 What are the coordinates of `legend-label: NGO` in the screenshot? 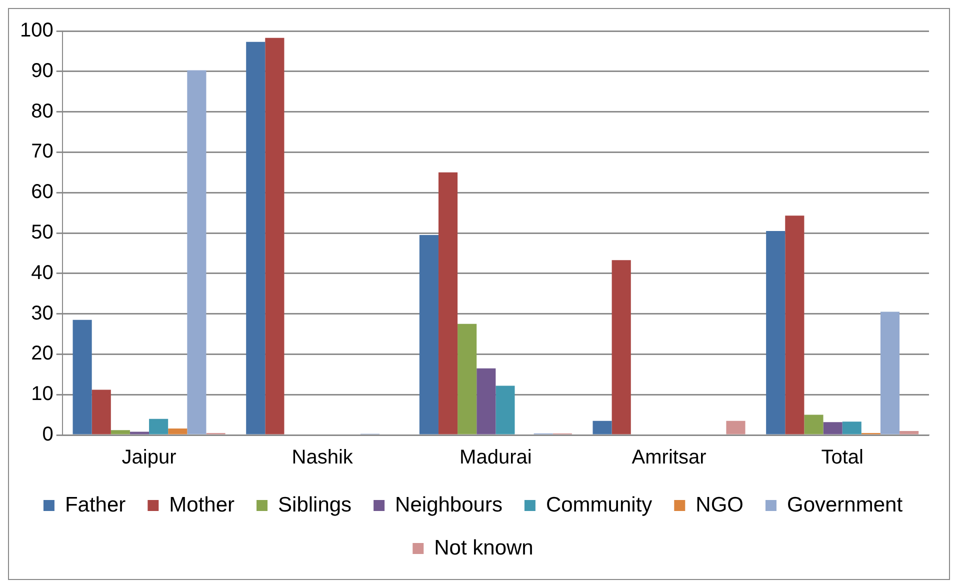 It's located at (720, 504).